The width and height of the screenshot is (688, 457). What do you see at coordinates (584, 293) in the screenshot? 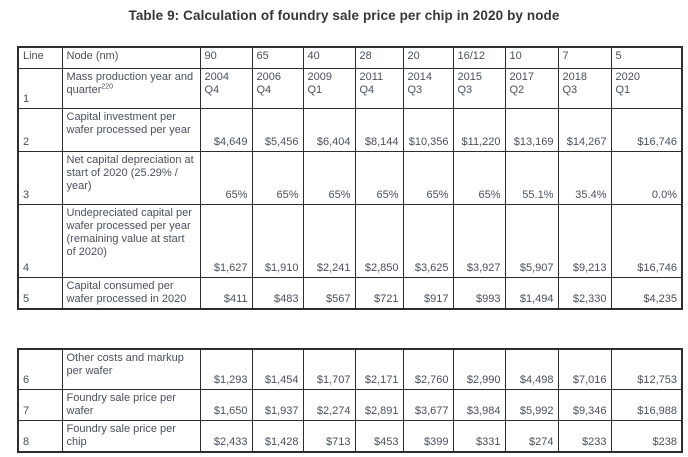
I see `value-cell: $2,330` at bounding box center [584, 293].